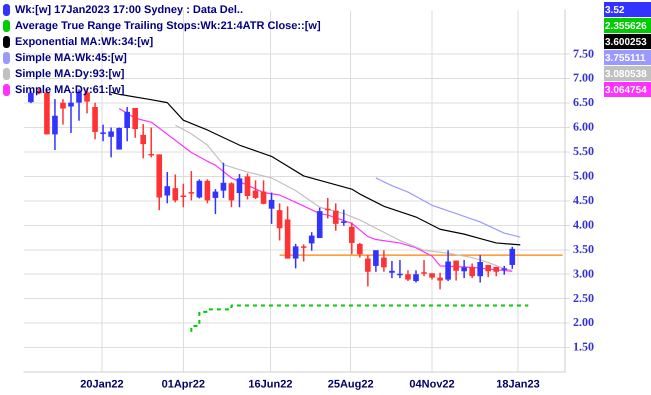 This screenshot has width=651, height=395. I want to click on legend-label: Simple MA:Dy:93:[w], so click(69, 74).